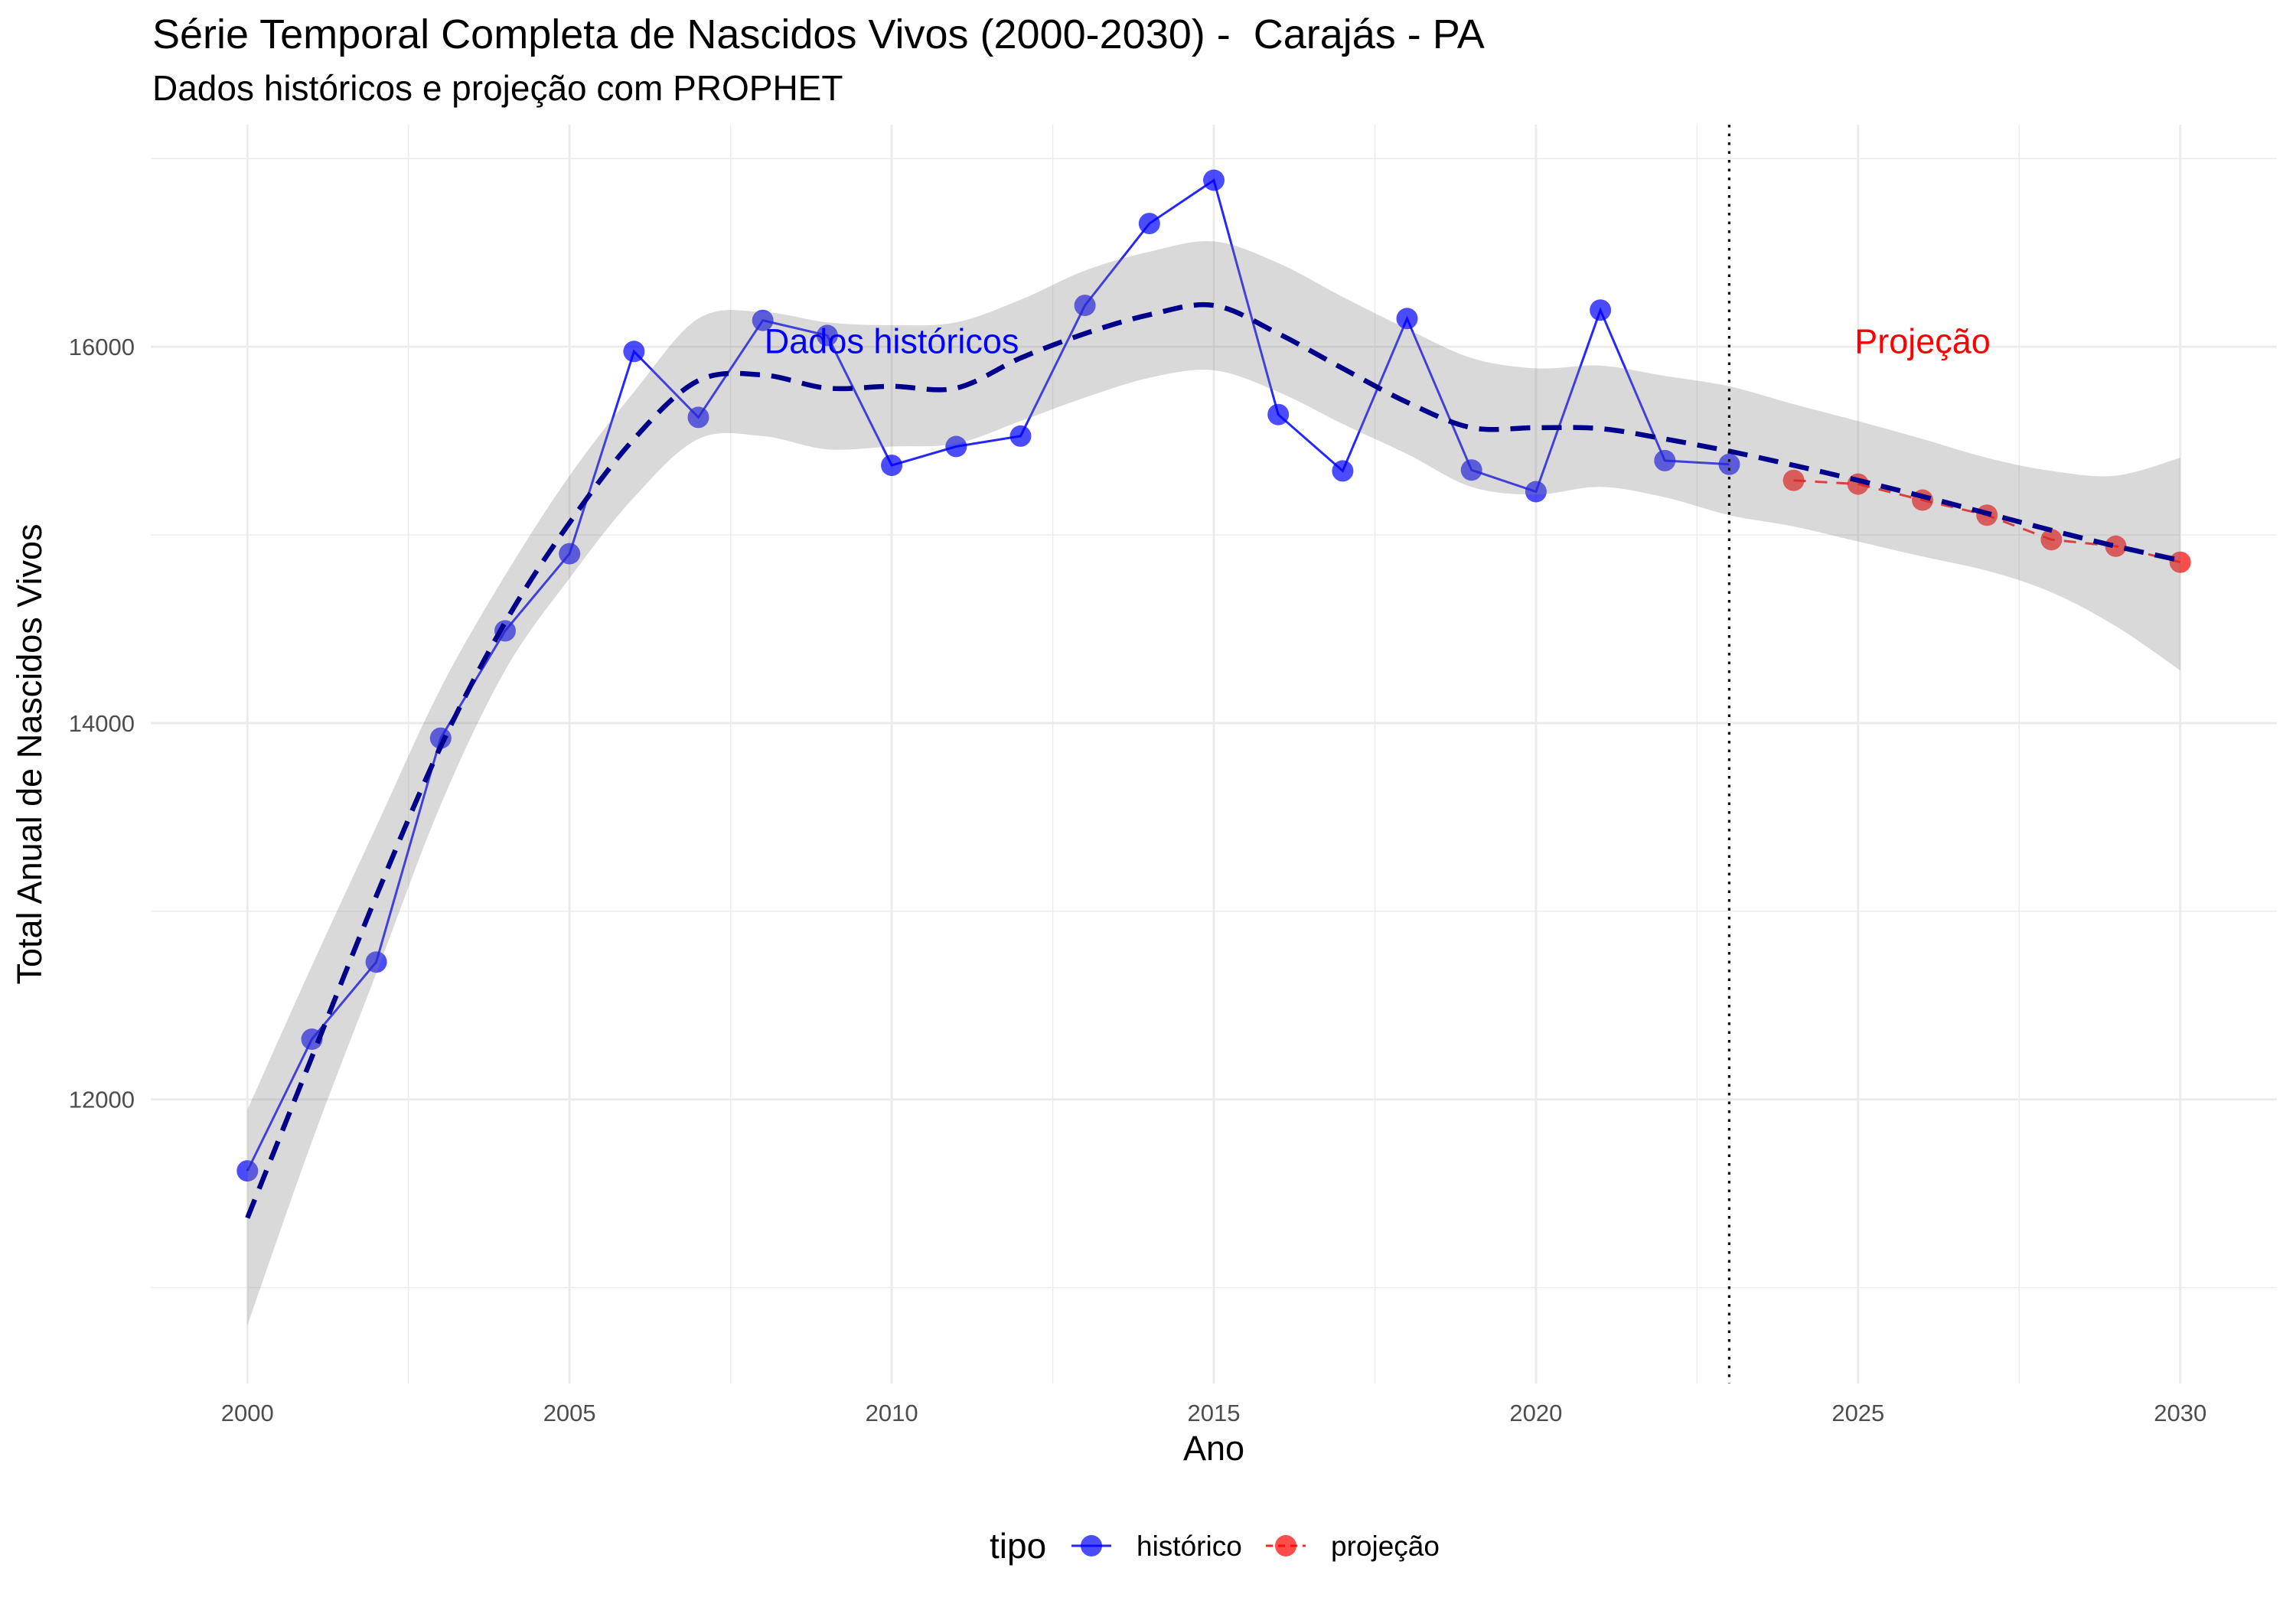 This screenshot has height=1607, width=2296. I want to click on x-tick-label: 2030, so click(2180, 1413).